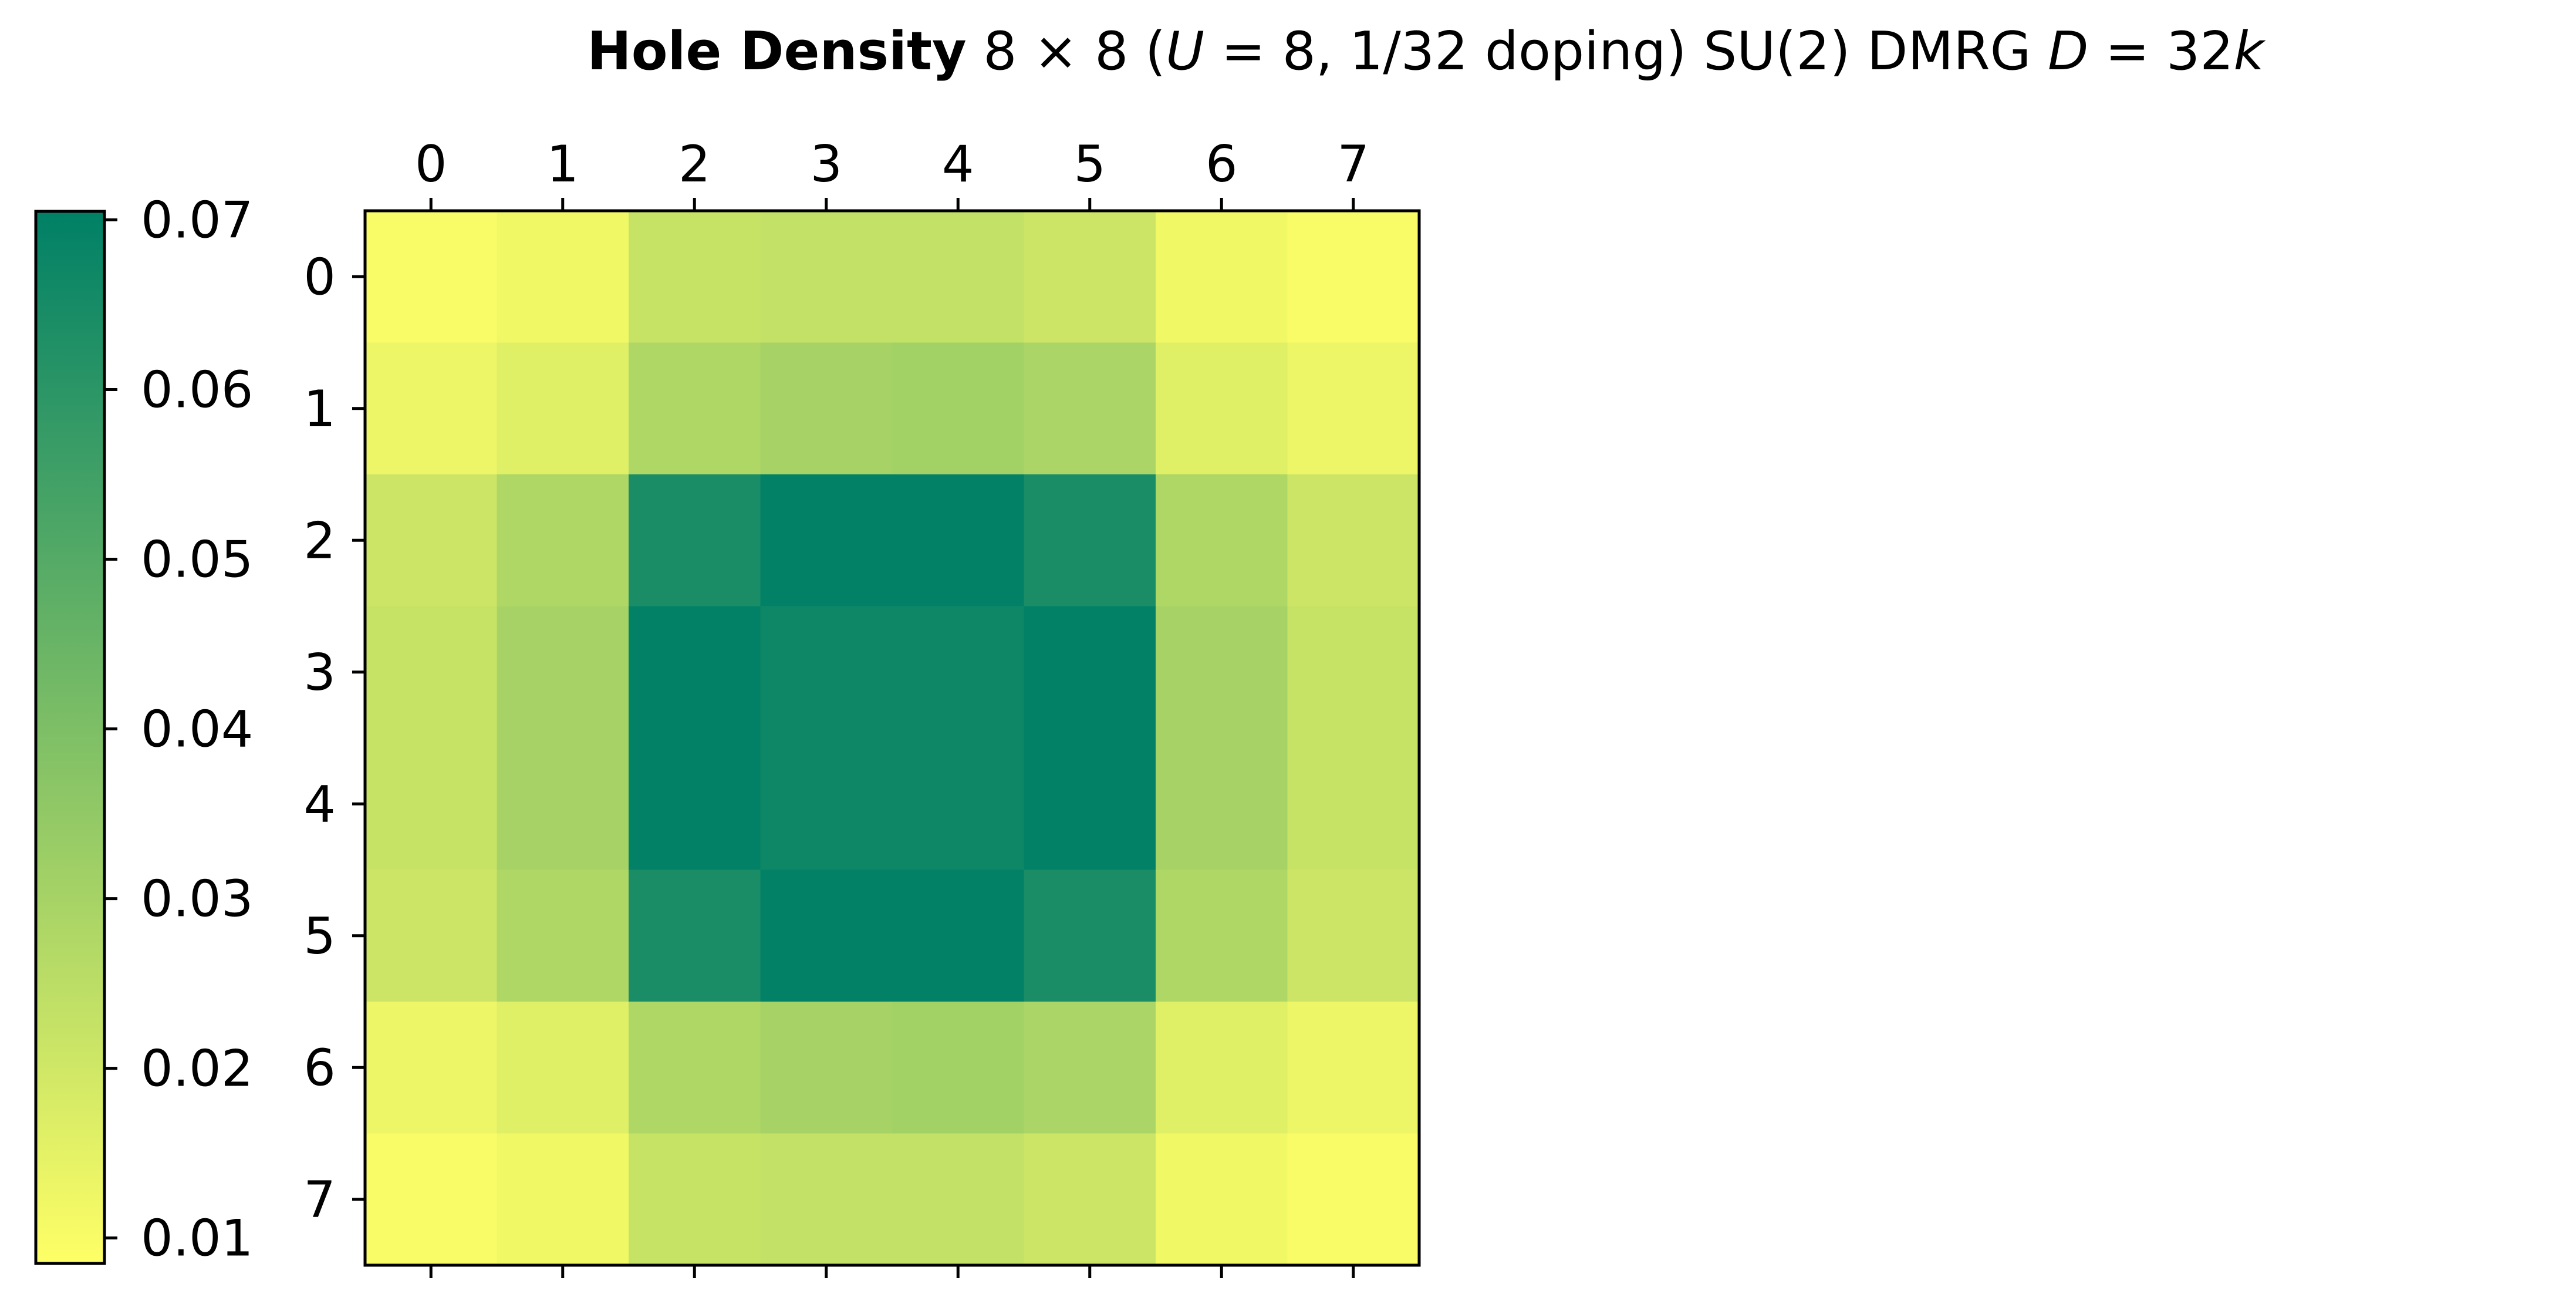 Image resolution: width=2576 pixels, height=1311 pixels. I want to click on title-bold-part: Hole Density, so click(776, 52).